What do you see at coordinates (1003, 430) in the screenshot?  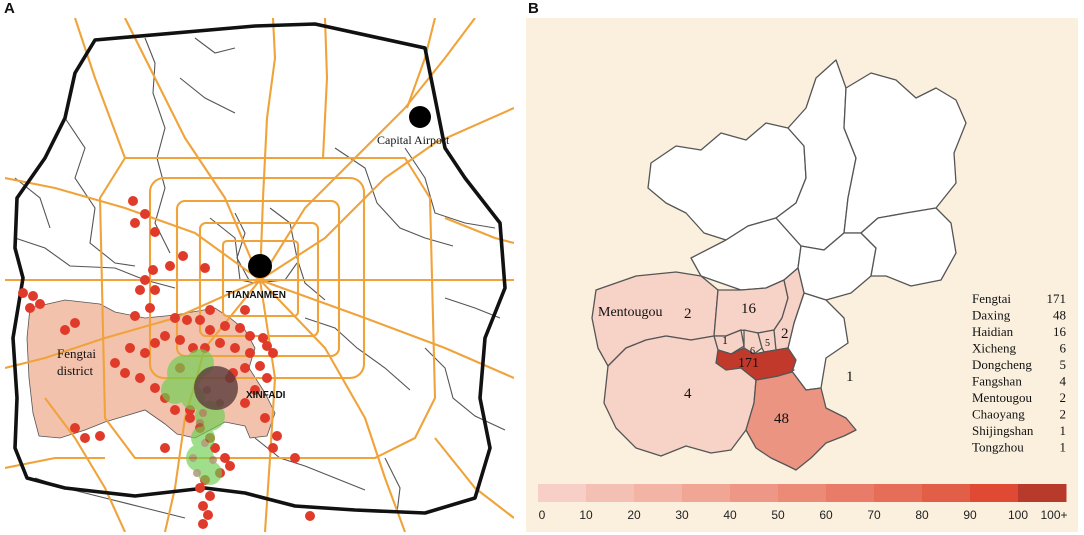 I see `legend-district-name: Shijingshan` at bounding box center [1003, 430].